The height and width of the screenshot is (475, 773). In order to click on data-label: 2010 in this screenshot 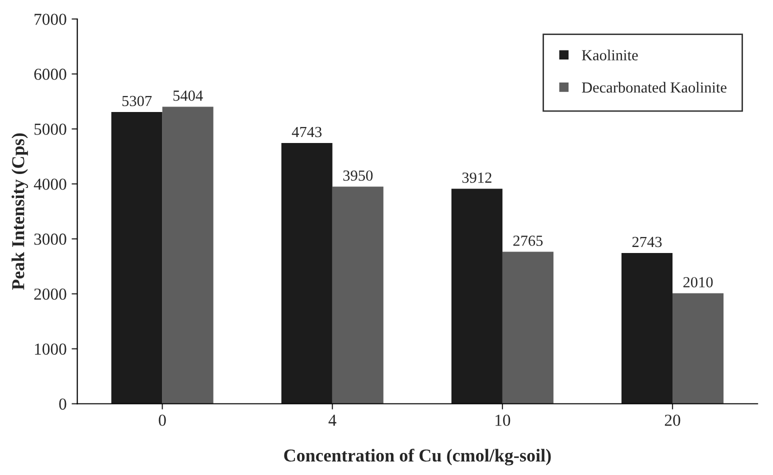, I will do `click(698, 282)`.